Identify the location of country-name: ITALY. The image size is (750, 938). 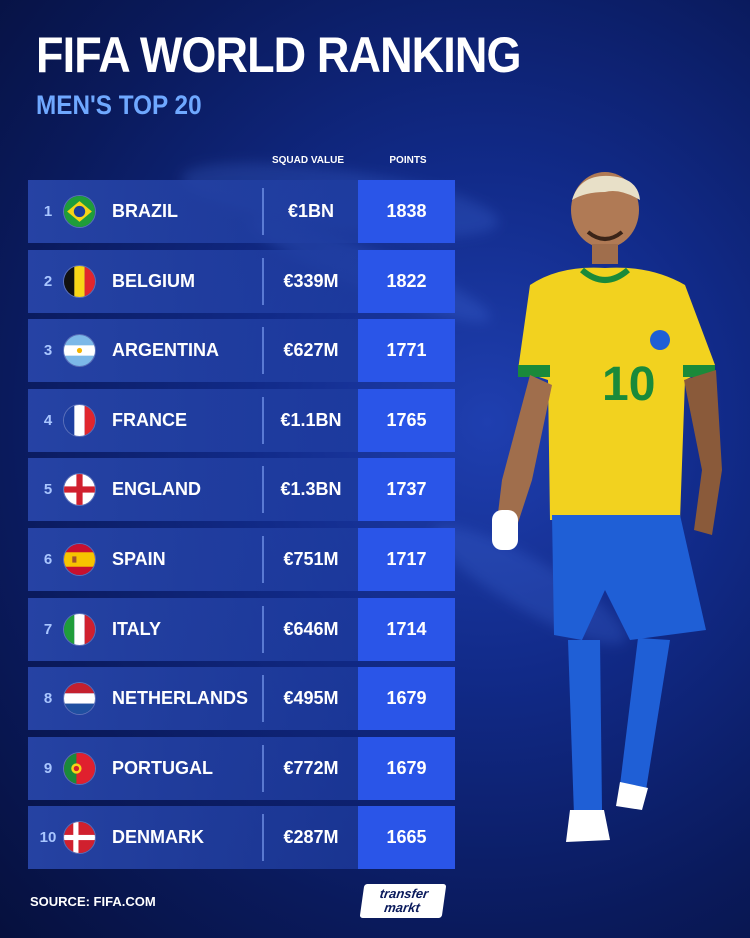
(137, 628).